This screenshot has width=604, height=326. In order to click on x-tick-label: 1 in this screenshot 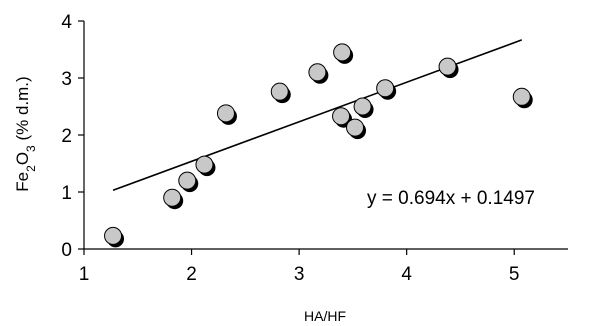, I will do `click(84, 274)`.